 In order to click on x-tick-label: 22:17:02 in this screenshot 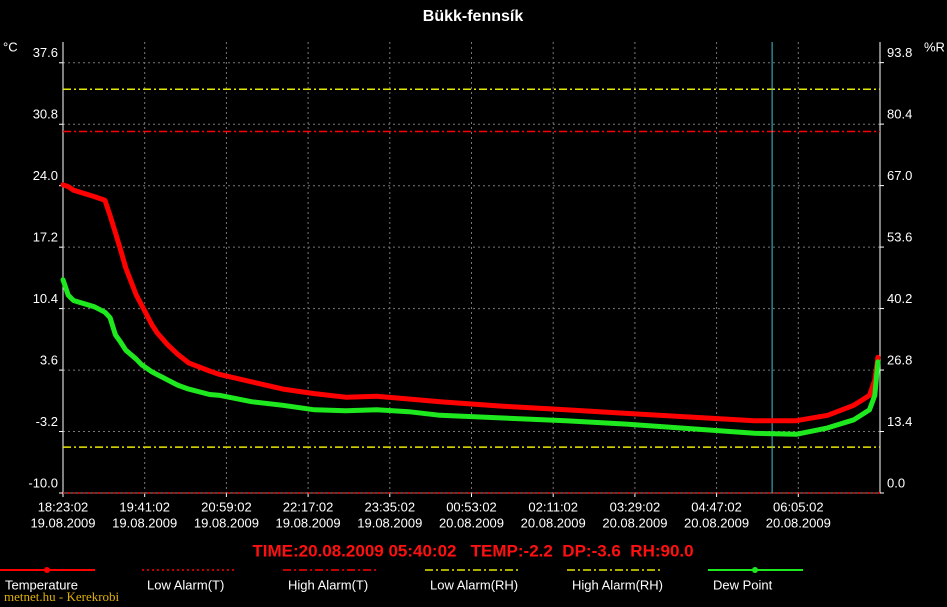, I will do `click(308, 506)`.